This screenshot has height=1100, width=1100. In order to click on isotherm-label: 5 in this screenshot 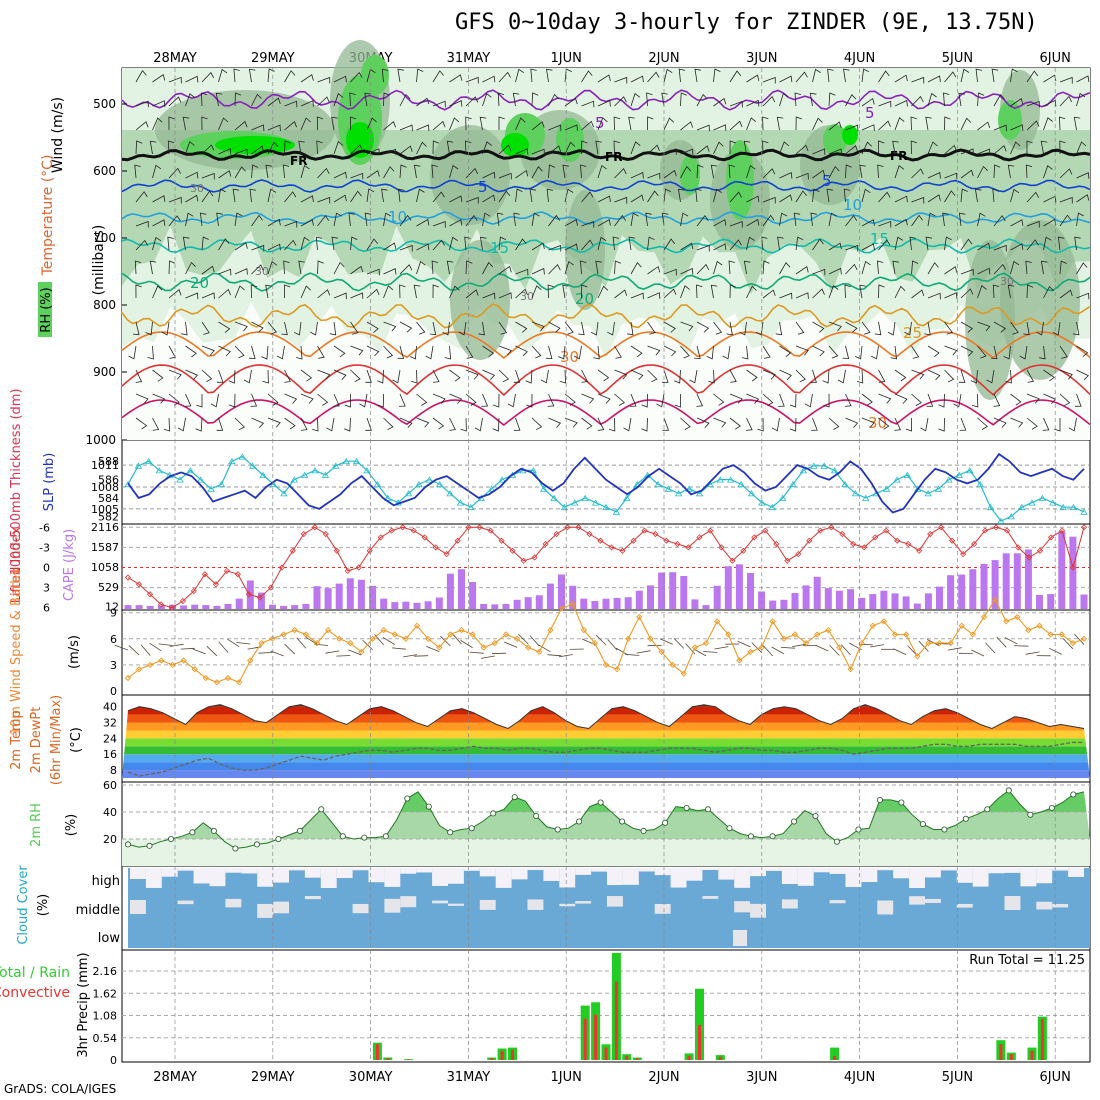, I will do `click(827, 181)`.